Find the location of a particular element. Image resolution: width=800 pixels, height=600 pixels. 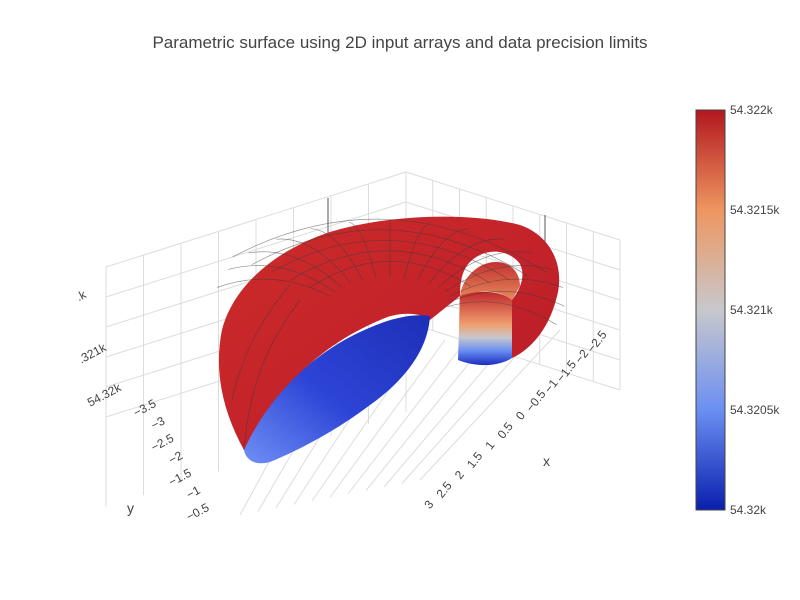

colorbar-tick-label: 54.32k is located at coordinates (748, 510).